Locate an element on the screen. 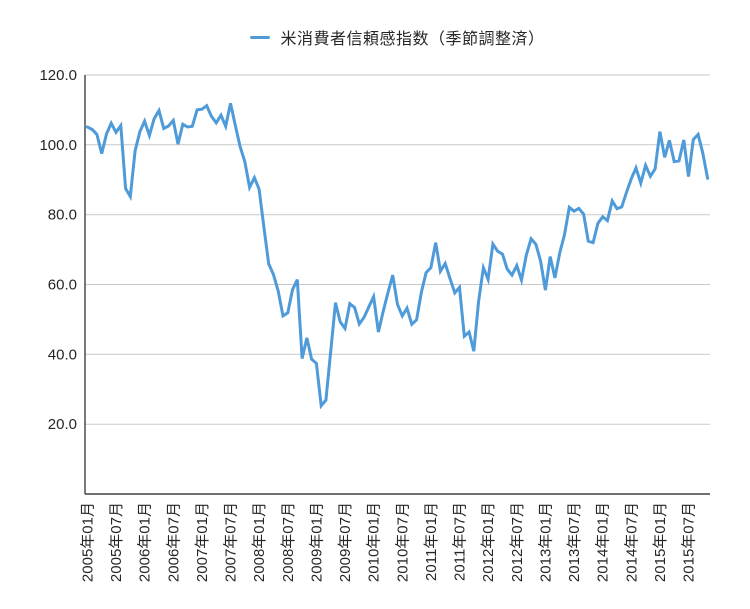 The height and width of the screenshot is (609, 750). chart-legend: 米消費者信頼感指数（季節調整済） is located at coordinates (397, 37).